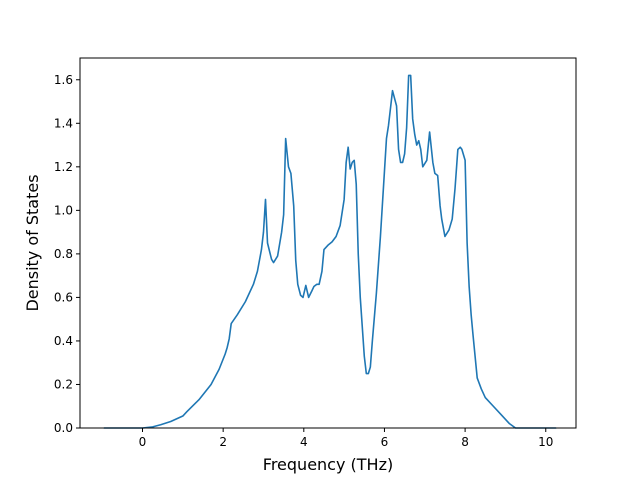  I want to click on y-tick-label: 0.2, so click(63, 384).